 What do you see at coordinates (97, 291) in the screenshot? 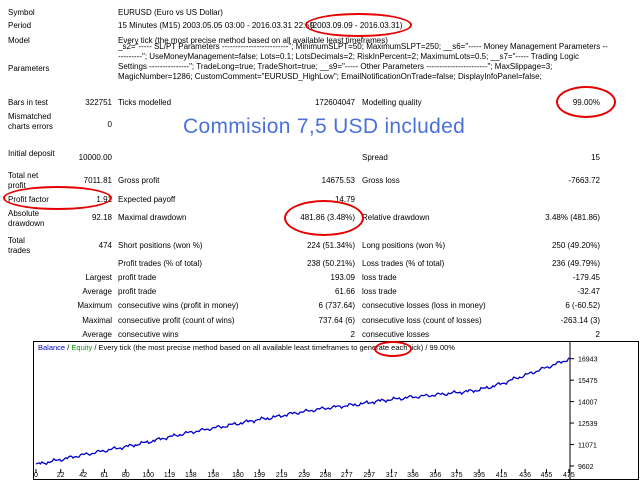
I see `average-label: Average` at bounding box center [97, 291].